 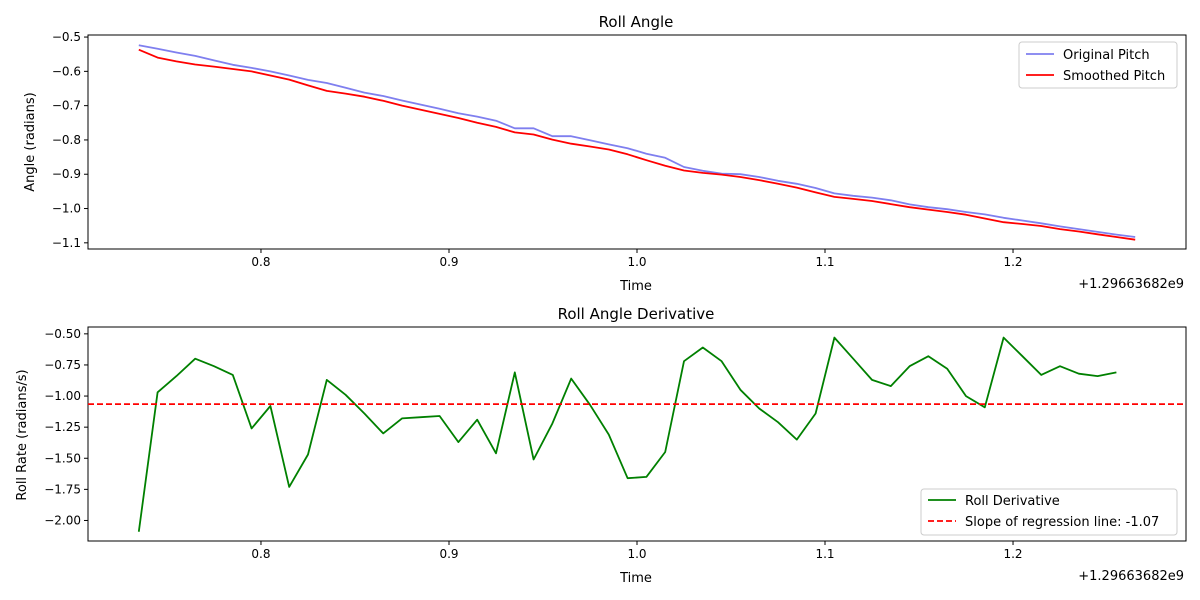 What do you see at coordinates (22, 434) in the screenshot?
I see `y-axis-label: Roll Rate (radians/s)` at bounding box center [22, 434].